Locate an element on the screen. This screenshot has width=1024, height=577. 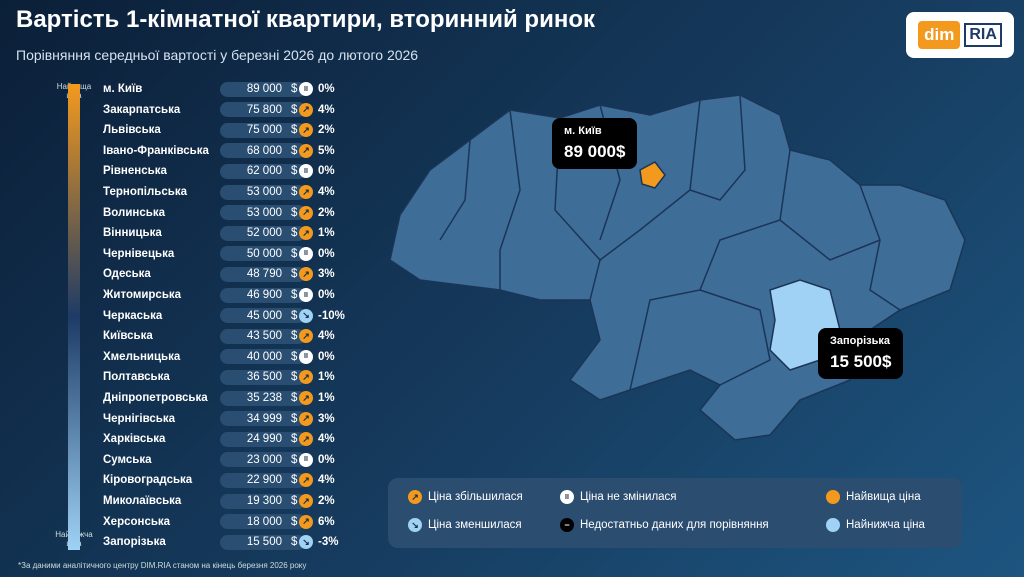
price: 40 000 is located at coordinates (264, 356).